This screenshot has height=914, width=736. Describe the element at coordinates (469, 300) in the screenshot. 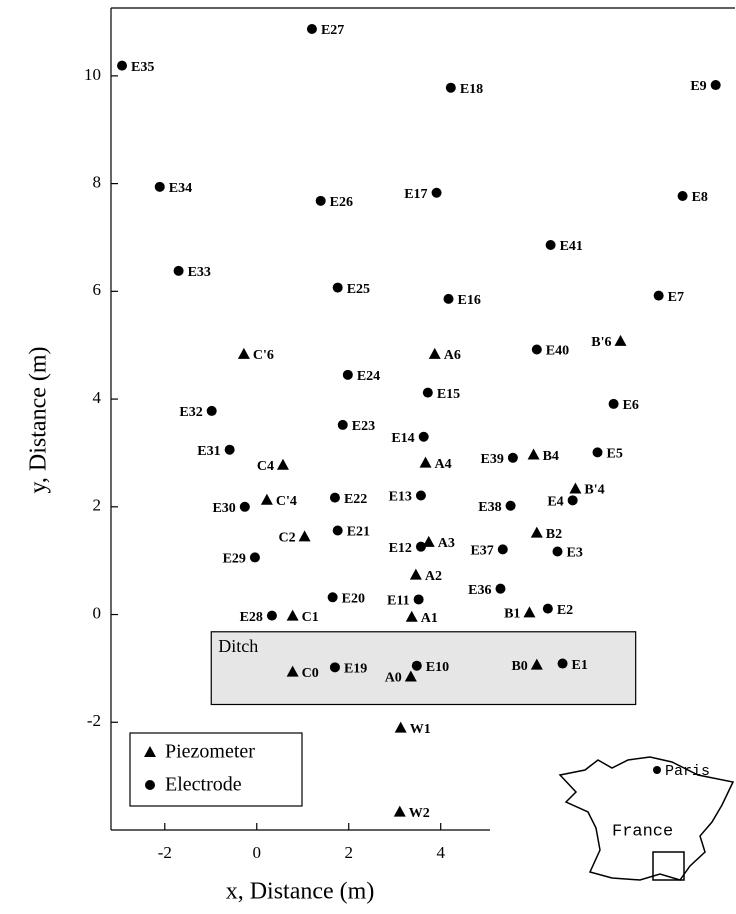

I see `point-label: E16` at that location.